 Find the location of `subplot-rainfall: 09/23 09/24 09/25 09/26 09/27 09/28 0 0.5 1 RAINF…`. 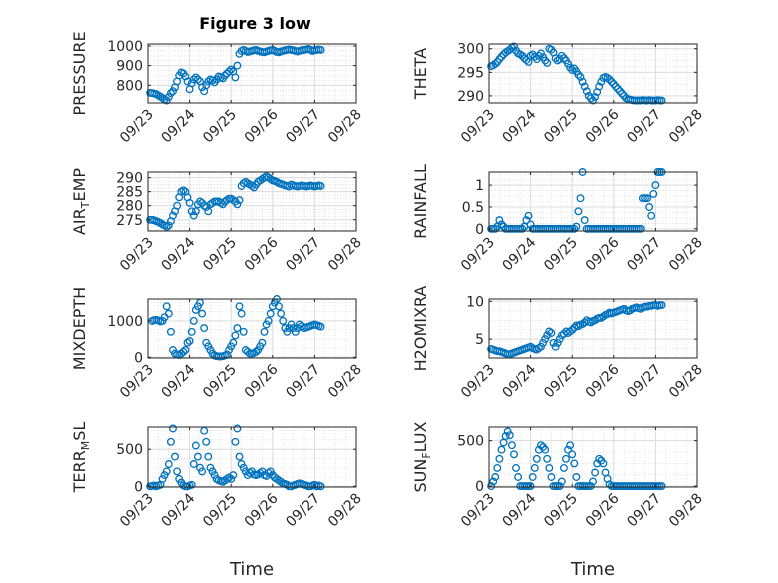

subplot-rainfall: 09/23 09/24 09/25 09/26 09/27 09/28 0 0.5 1 RAINF… is located at coordinates (558, 219).